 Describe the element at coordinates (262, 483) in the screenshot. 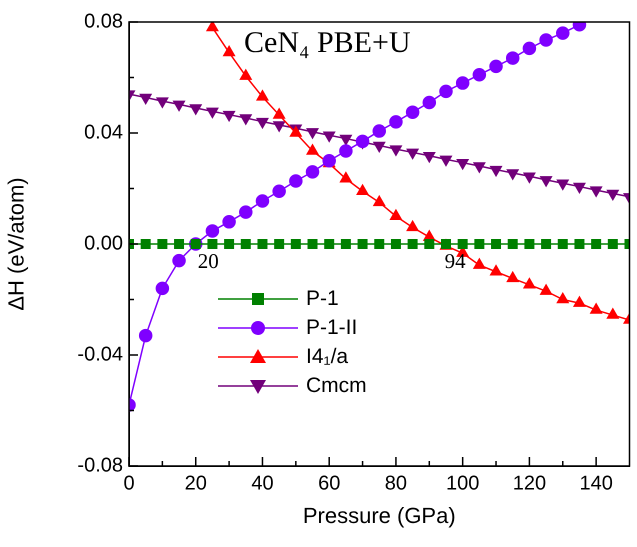

I see `x-tick-label: 40` at that location.